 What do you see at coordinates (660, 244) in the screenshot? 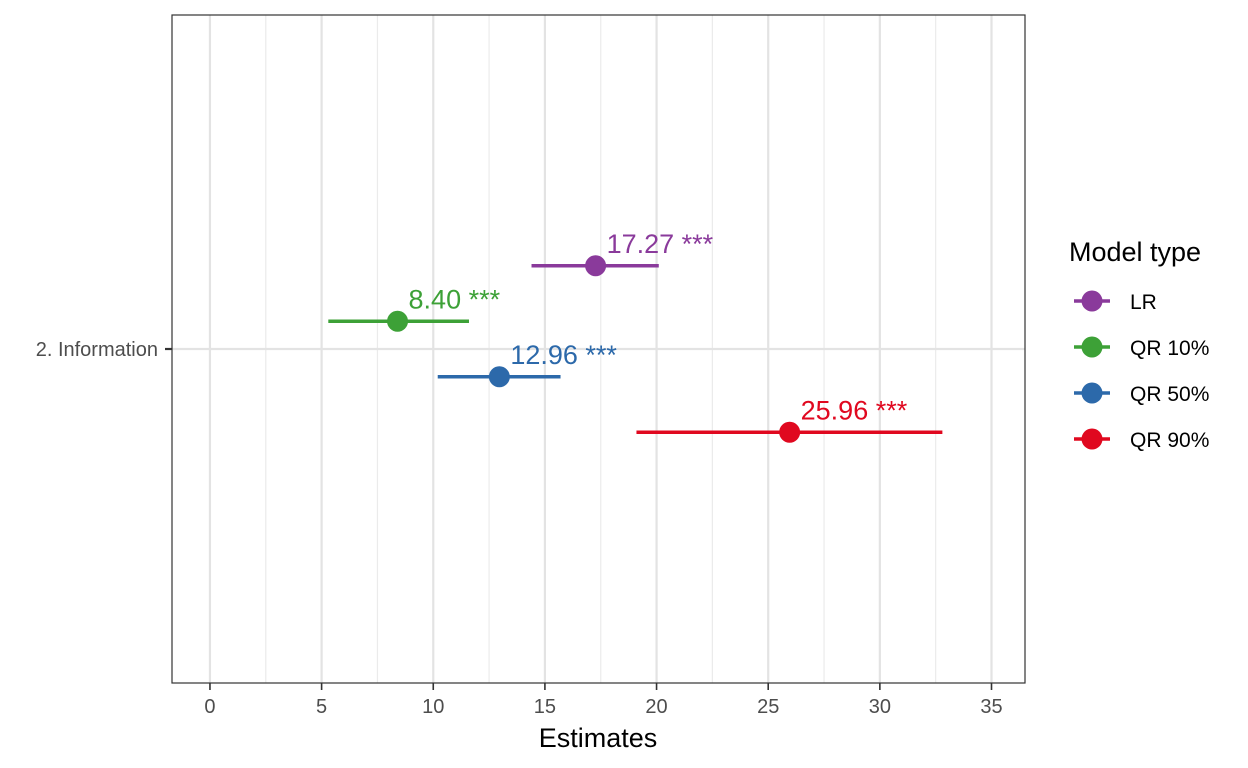
I see `estimate-label: 17.27 ***` at bounding box center [660, 244].